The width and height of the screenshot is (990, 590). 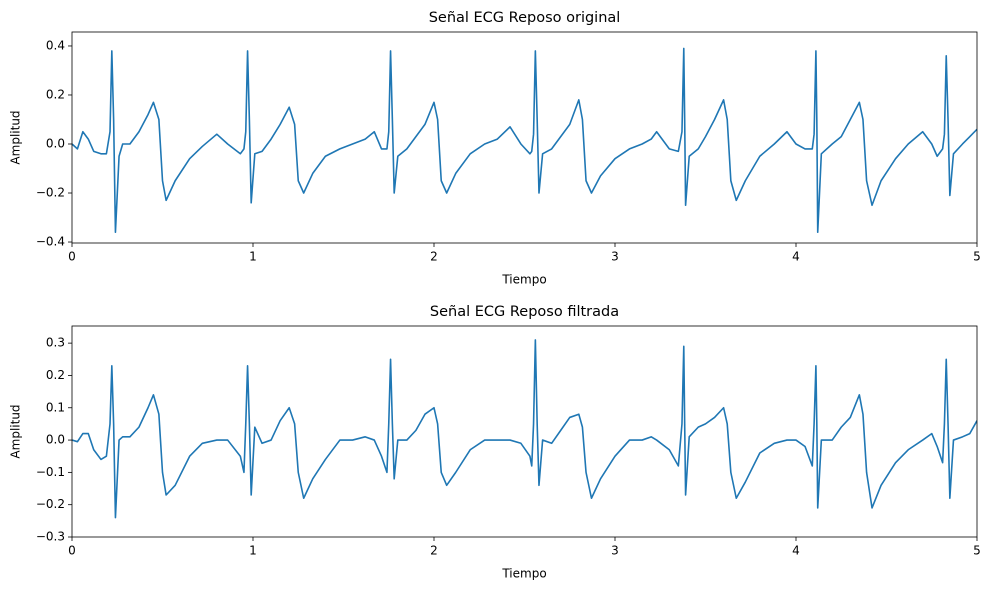 I want to click on y-tick-label: 0.1, so click(x=55, y=407).